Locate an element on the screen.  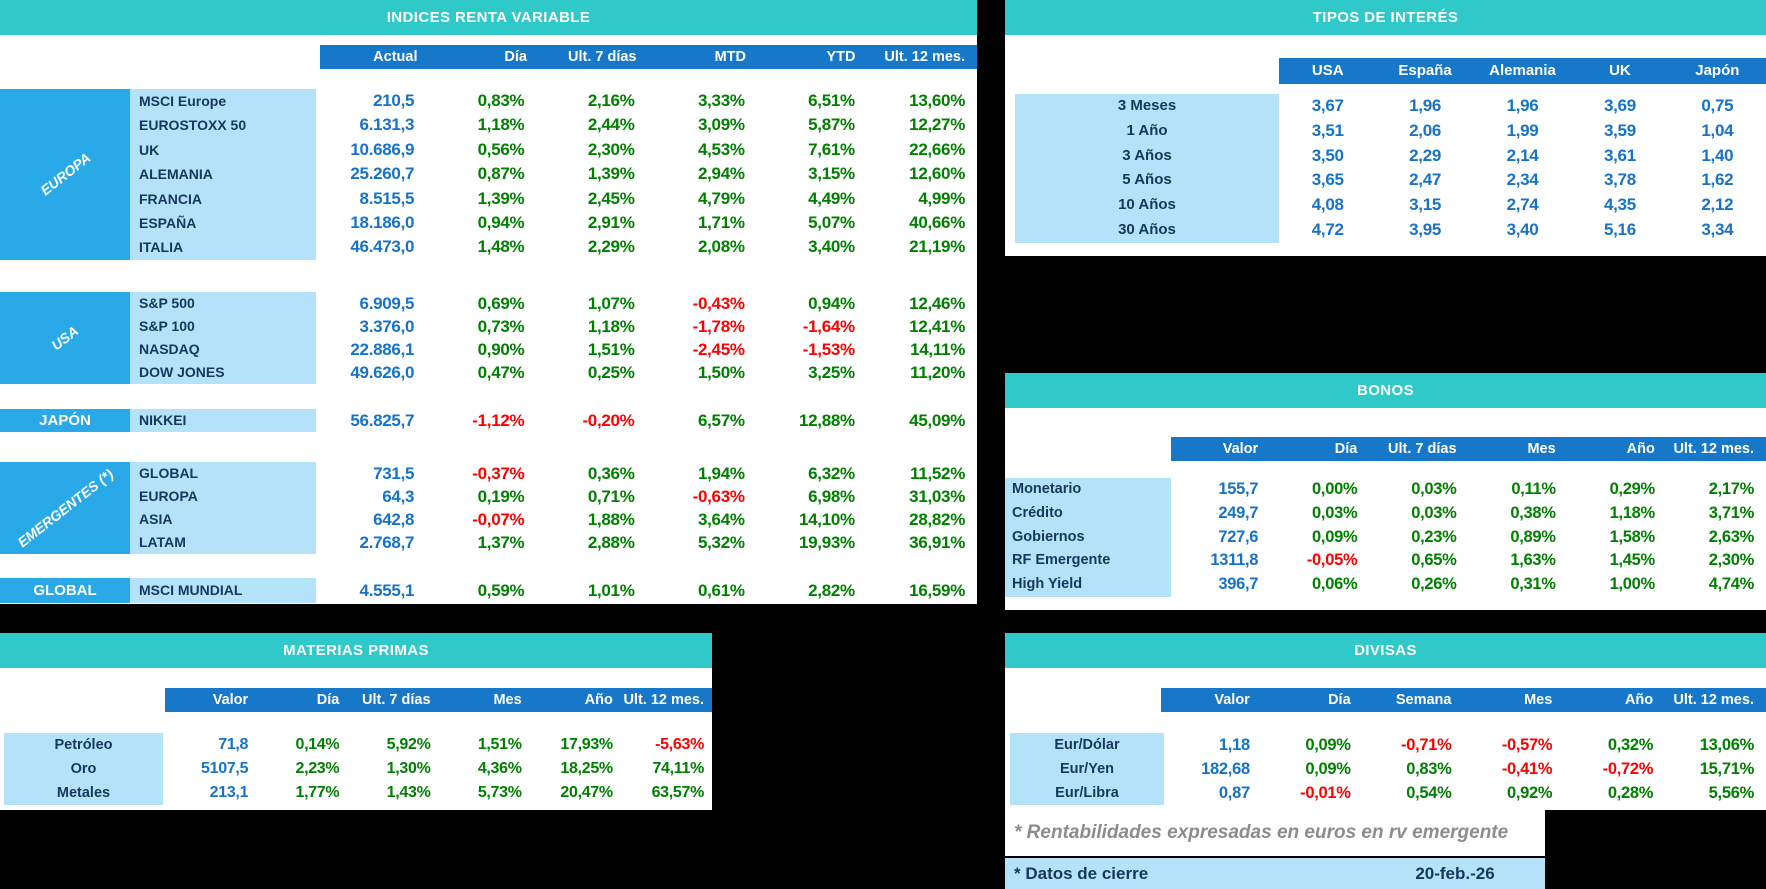
value-cell: 2,74 is located at coordinates (1522, 205).